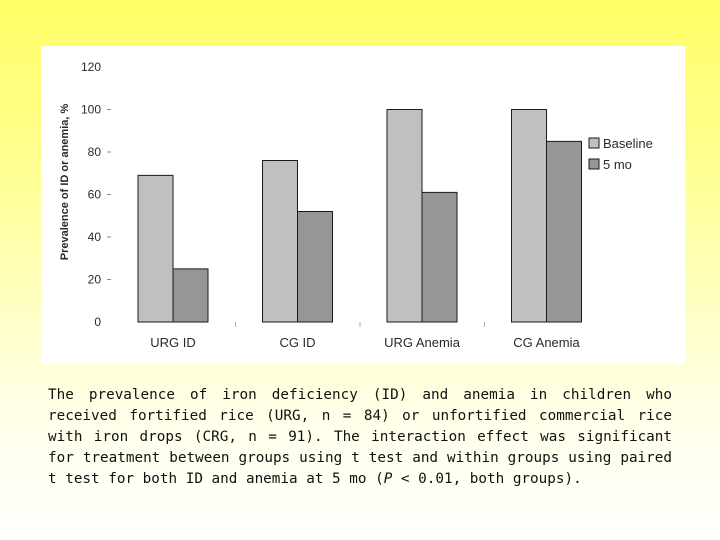 This screenshot has height=540, width=720. Describe the element at coordinates (388, 479) in the screenshot. I see `caption-p-symbol: P` at that location.